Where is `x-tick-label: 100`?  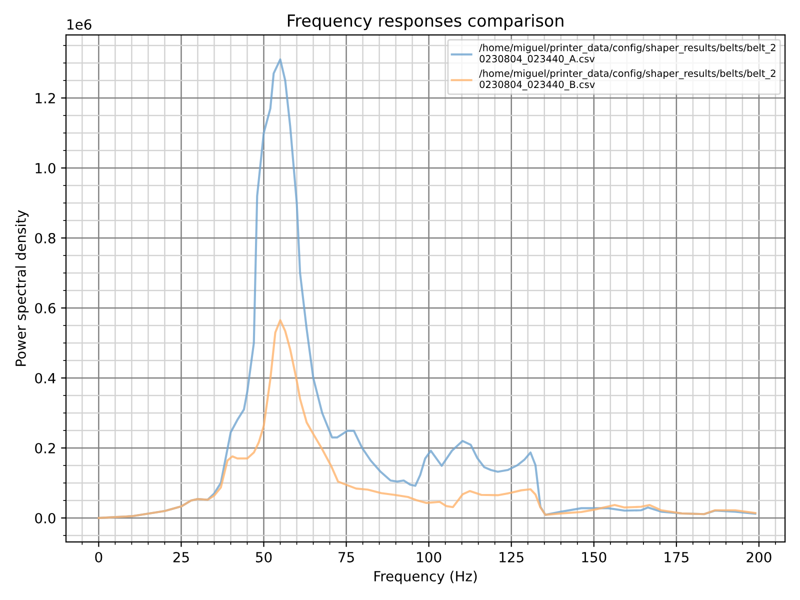
x-tick-label: 100 is located at coordinates (429, 557).